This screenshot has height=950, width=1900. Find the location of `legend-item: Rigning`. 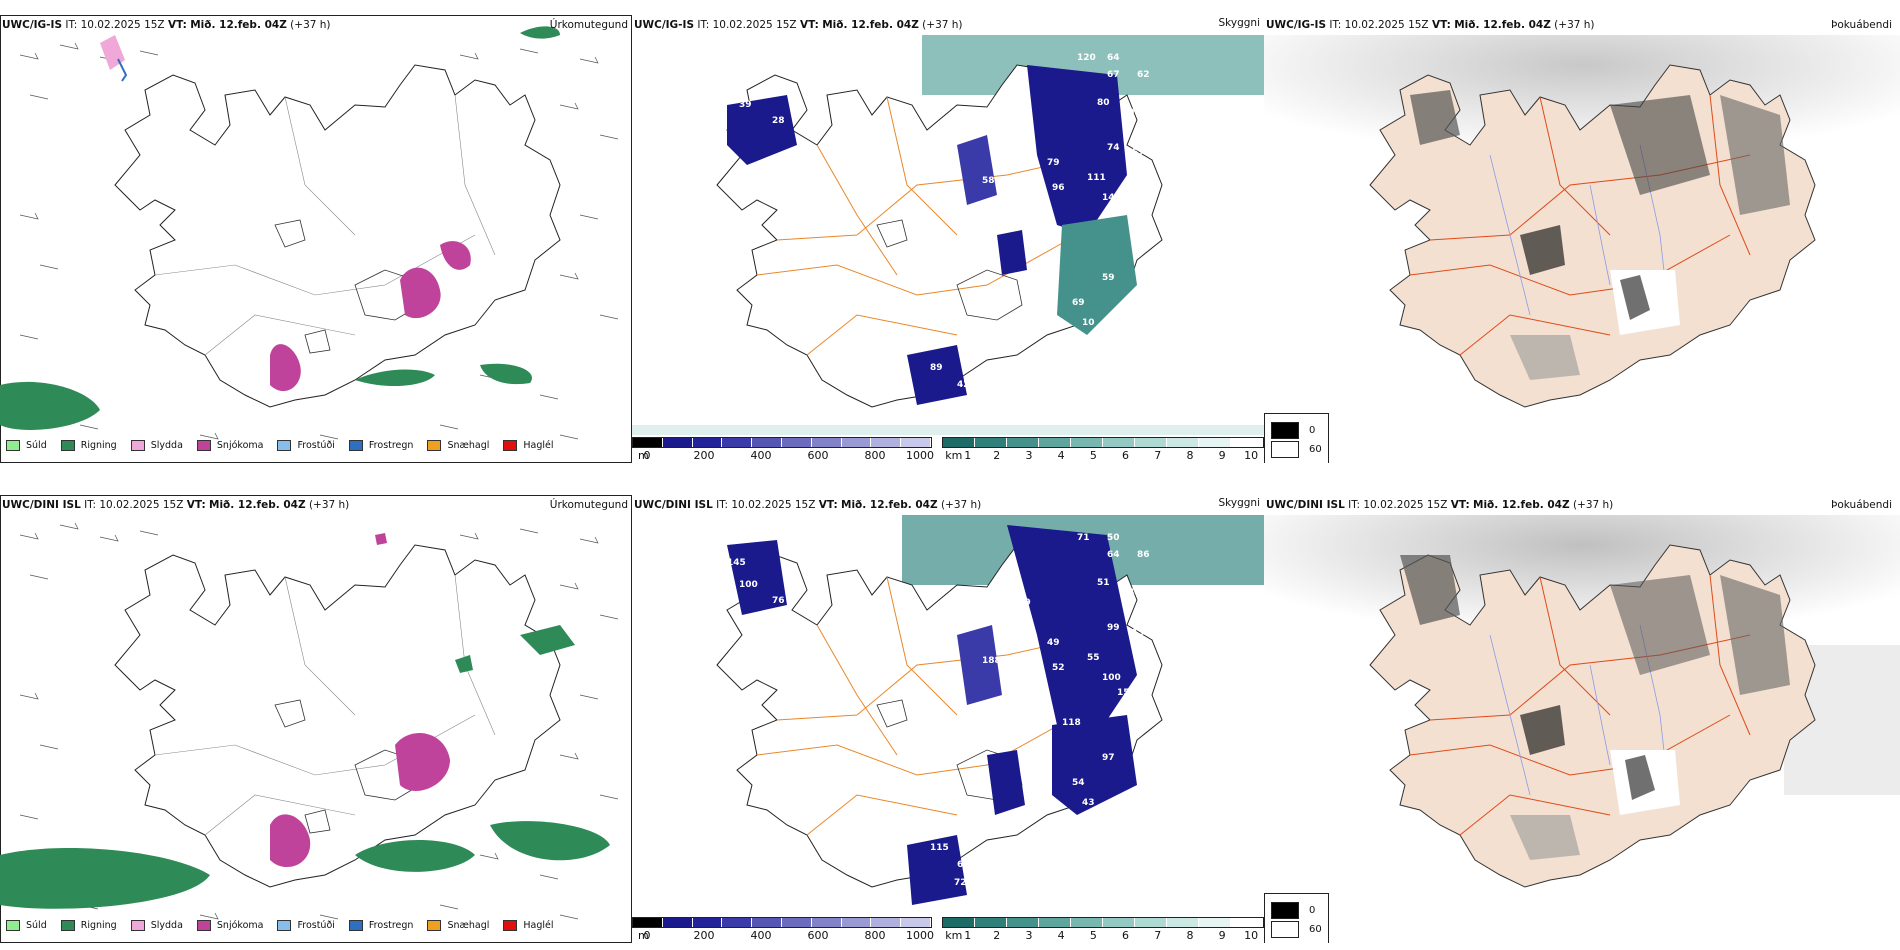

legend-item: Rigning is located at coordinates (88, 445).